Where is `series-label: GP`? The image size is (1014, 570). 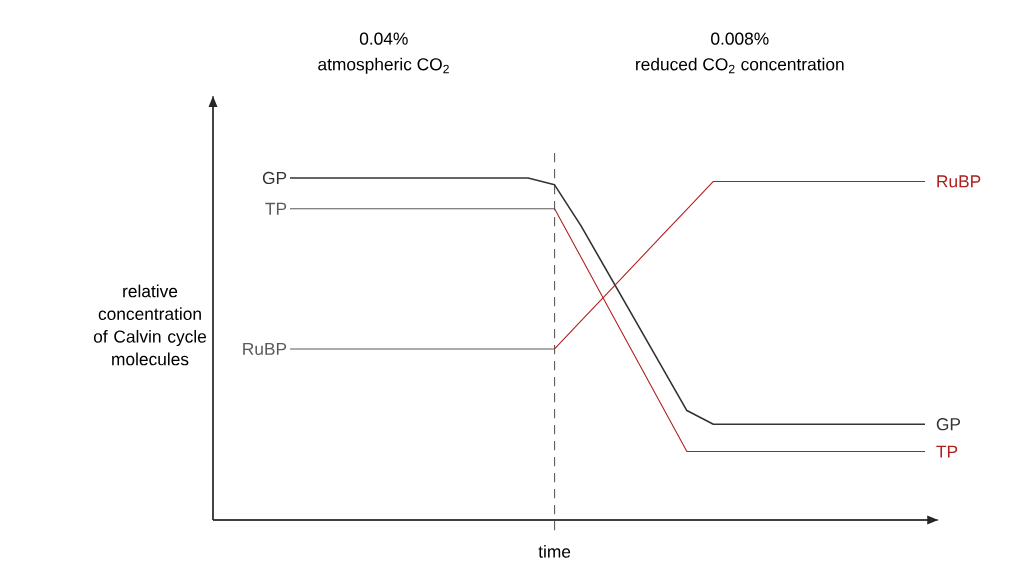 series-label: GP is located at coordinates (274, 178).